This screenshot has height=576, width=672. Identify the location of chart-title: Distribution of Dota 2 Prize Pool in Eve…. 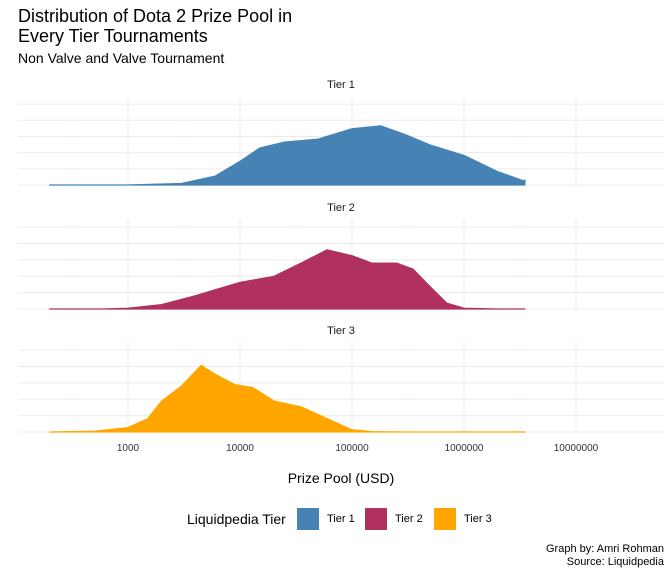
(155, 26).